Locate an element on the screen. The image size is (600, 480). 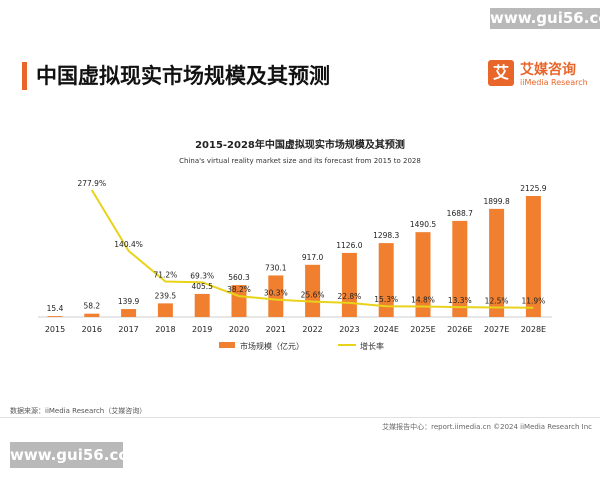
growth-value-label: 11.9% is located at coordinates (533, 301).